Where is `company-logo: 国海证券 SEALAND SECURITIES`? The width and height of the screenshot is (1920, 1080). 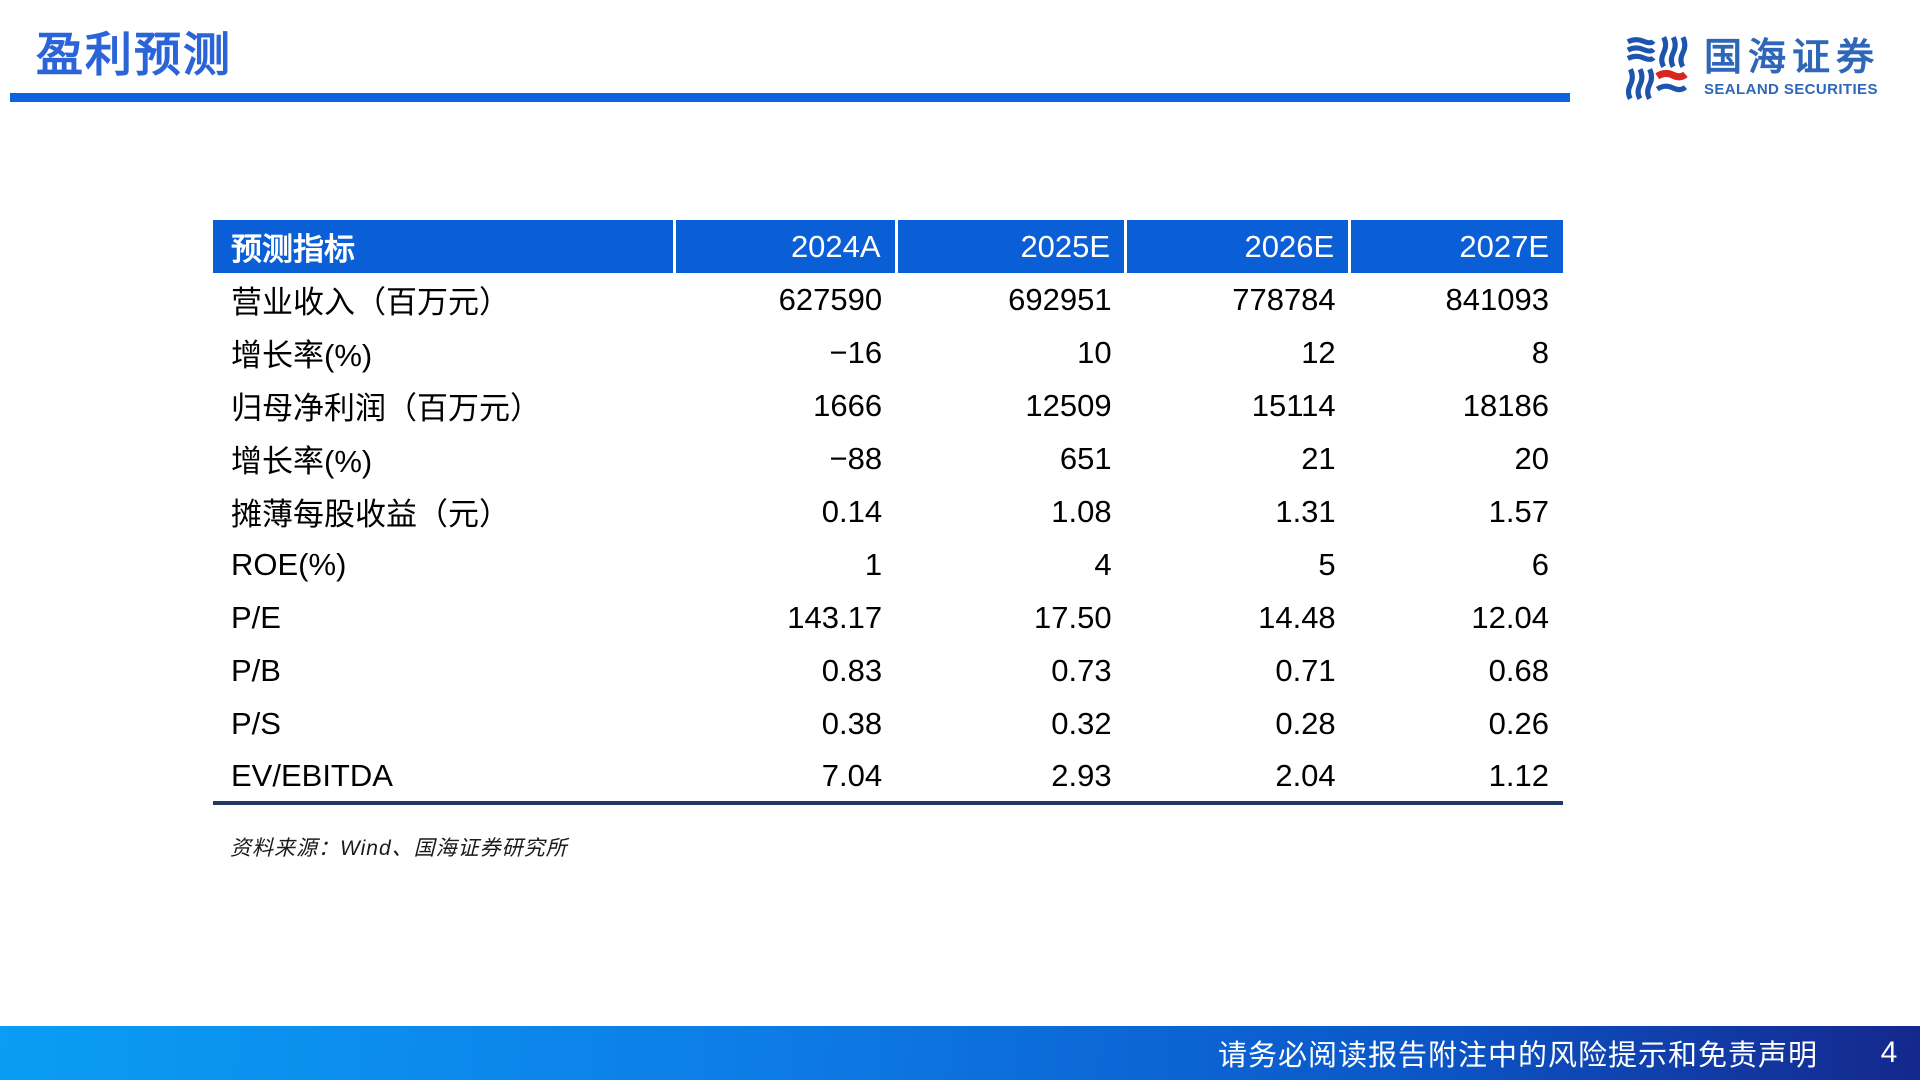
company-logo: 国海证券 SEALAND SECURITIES is located at coordinates (1752, 68).